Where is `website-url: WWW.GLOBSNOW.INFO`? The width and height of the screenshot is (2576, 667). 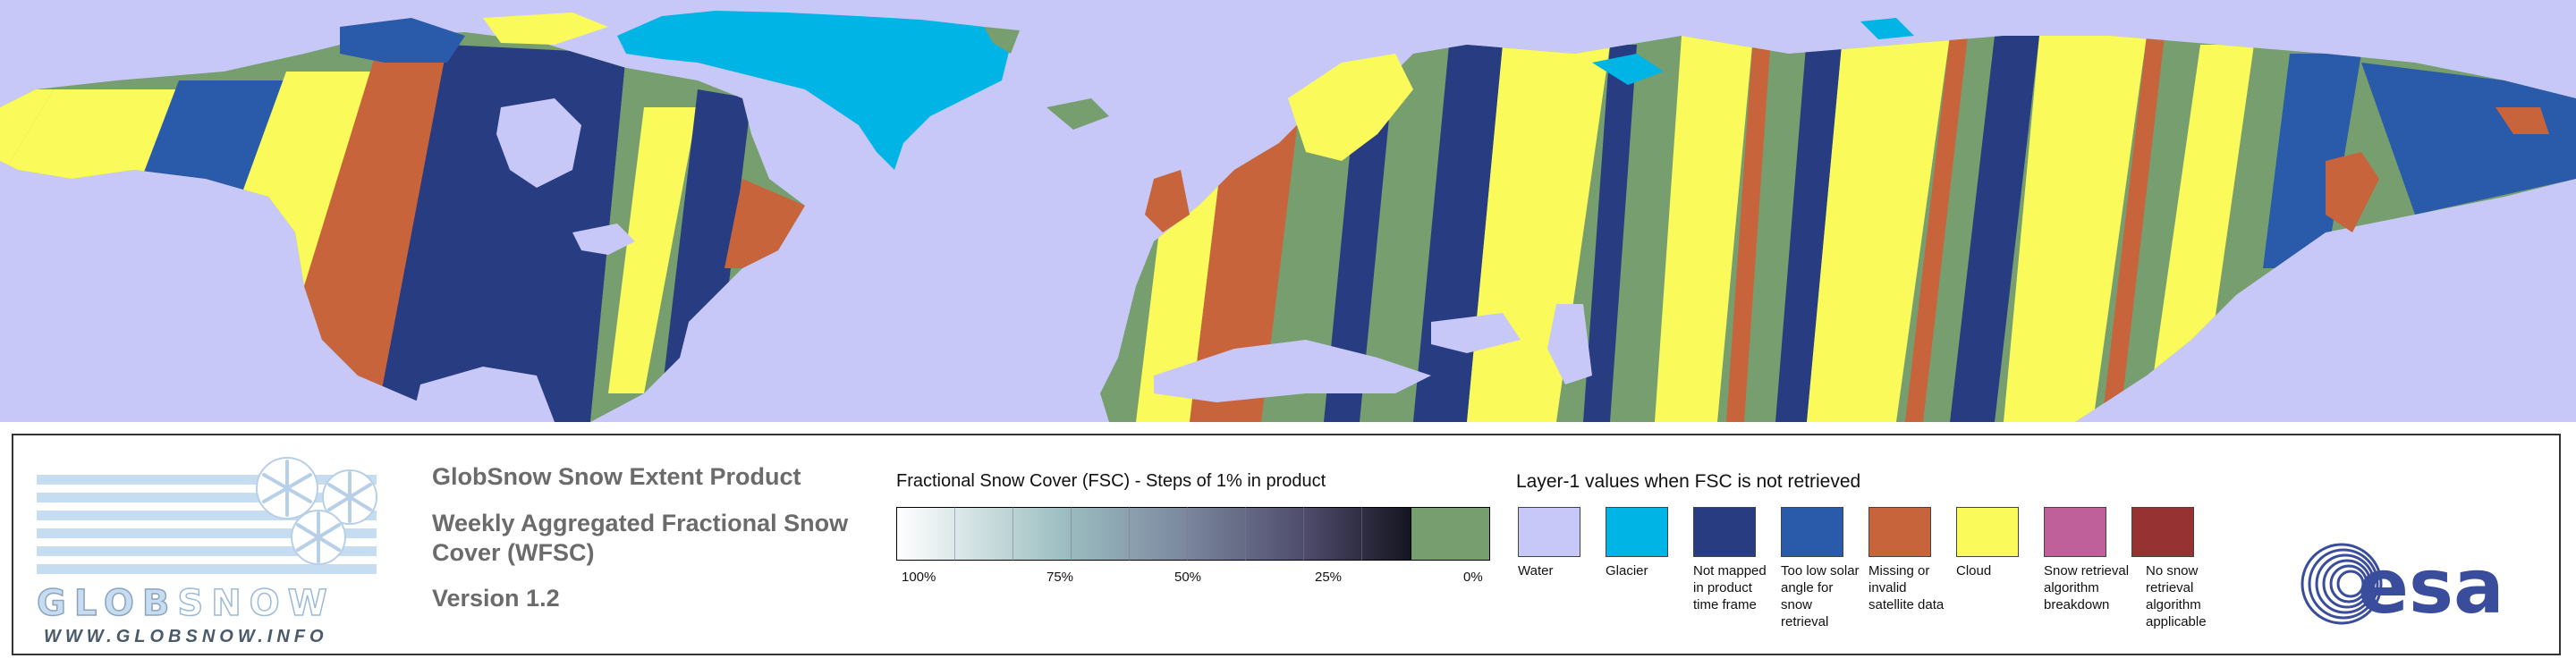
website-url: WWW.GLOBSNOW.INFO is located at coordinates (186, 637).